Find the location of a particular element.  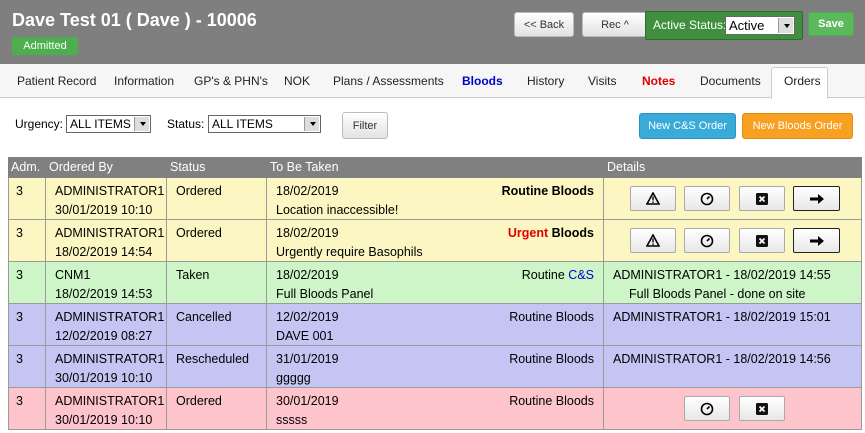

status-select: ALL ITEMS is located at coordinates (264, 124).